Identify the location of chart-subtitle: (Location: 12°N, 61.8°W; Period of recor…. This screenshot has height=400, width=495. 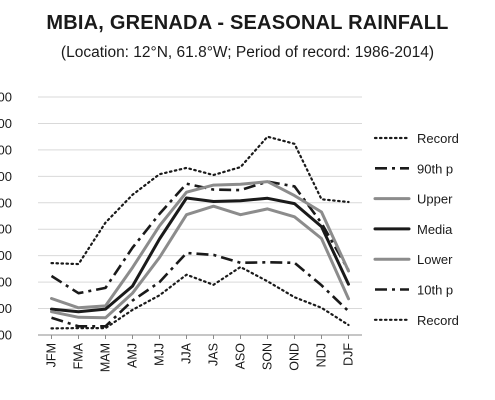
(247, 52).